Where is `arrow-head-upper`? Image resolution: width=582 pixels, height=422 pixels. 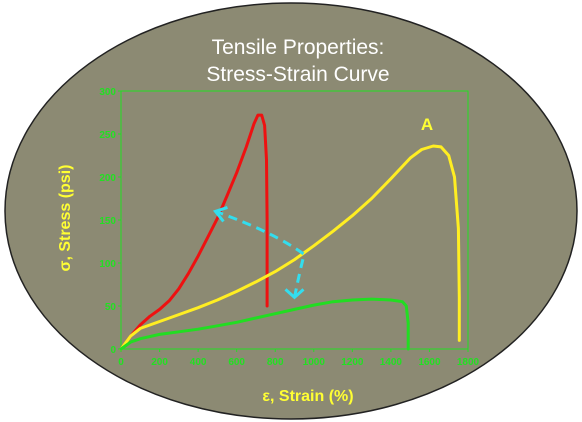 arrow-head-upper is located at coordinates (220, 214).